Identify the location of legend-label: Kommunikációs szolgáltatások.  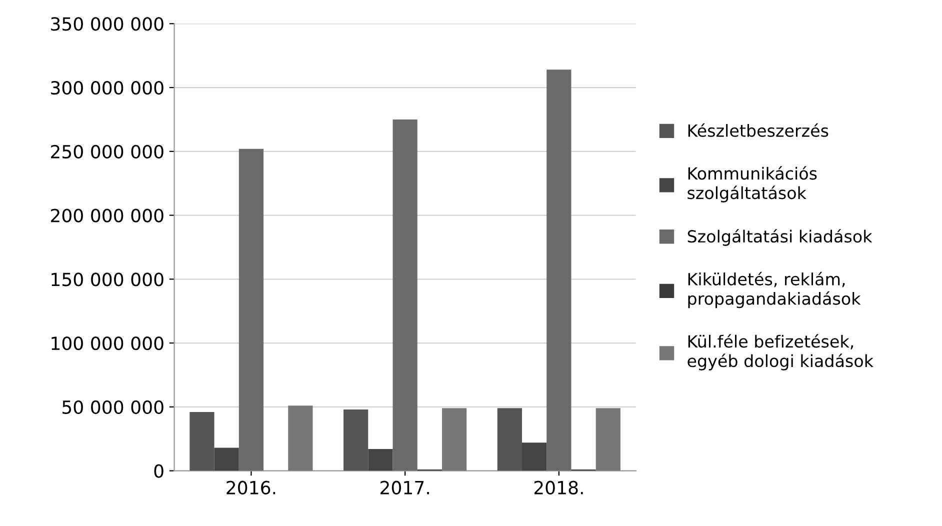
(752, 184).